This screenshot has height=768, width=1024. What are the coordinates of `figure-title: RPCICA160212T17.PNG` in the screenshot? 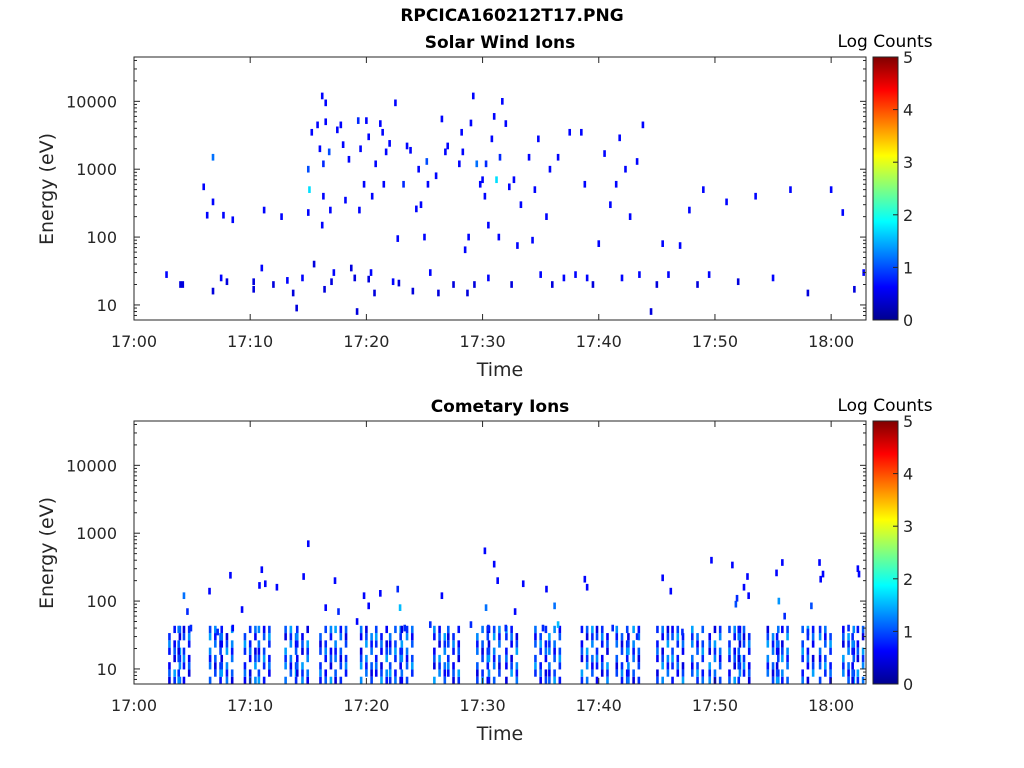 It's located at (512, 16).